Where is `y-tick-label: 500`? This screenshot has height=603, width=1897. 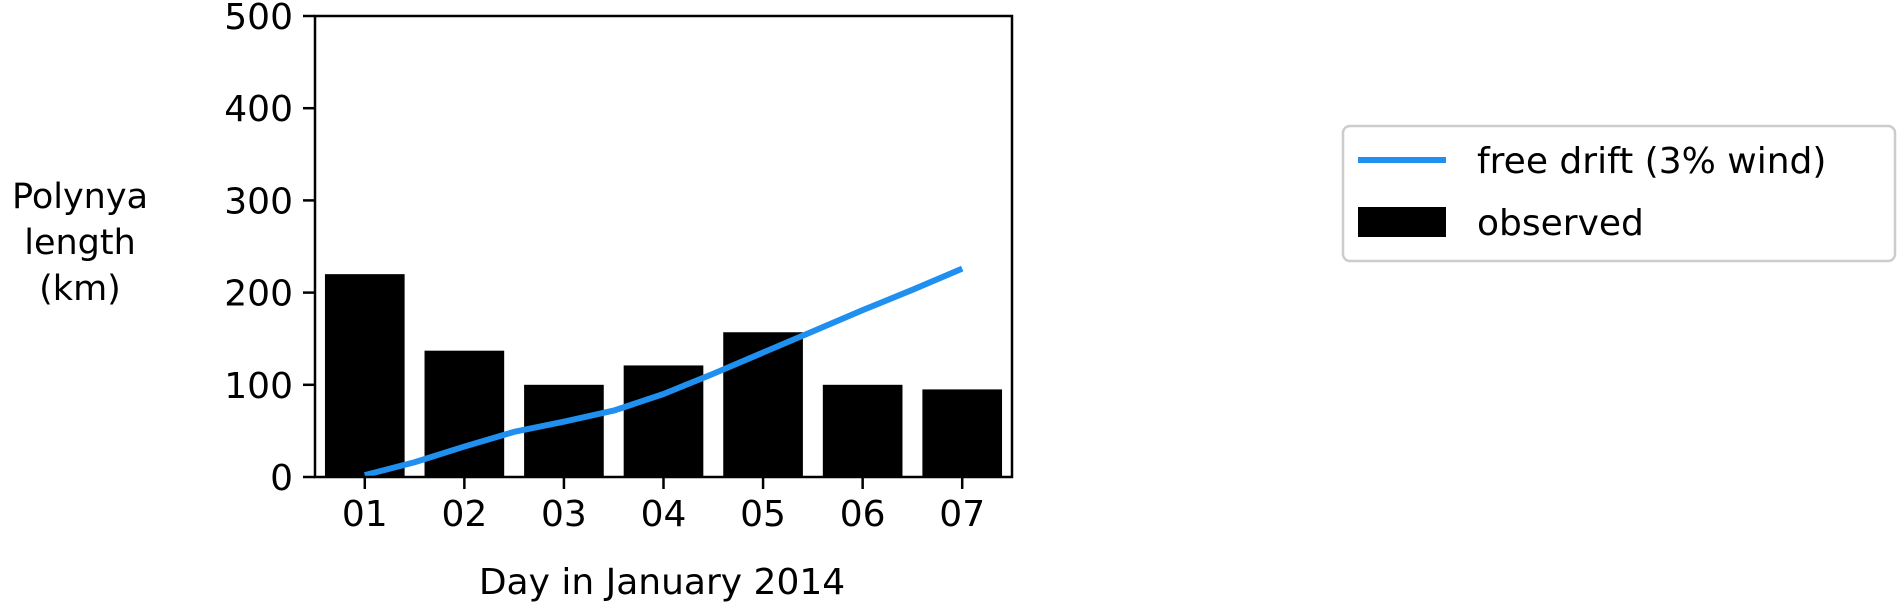 y-tick-label: 500 is located at coordinates (258, 19).